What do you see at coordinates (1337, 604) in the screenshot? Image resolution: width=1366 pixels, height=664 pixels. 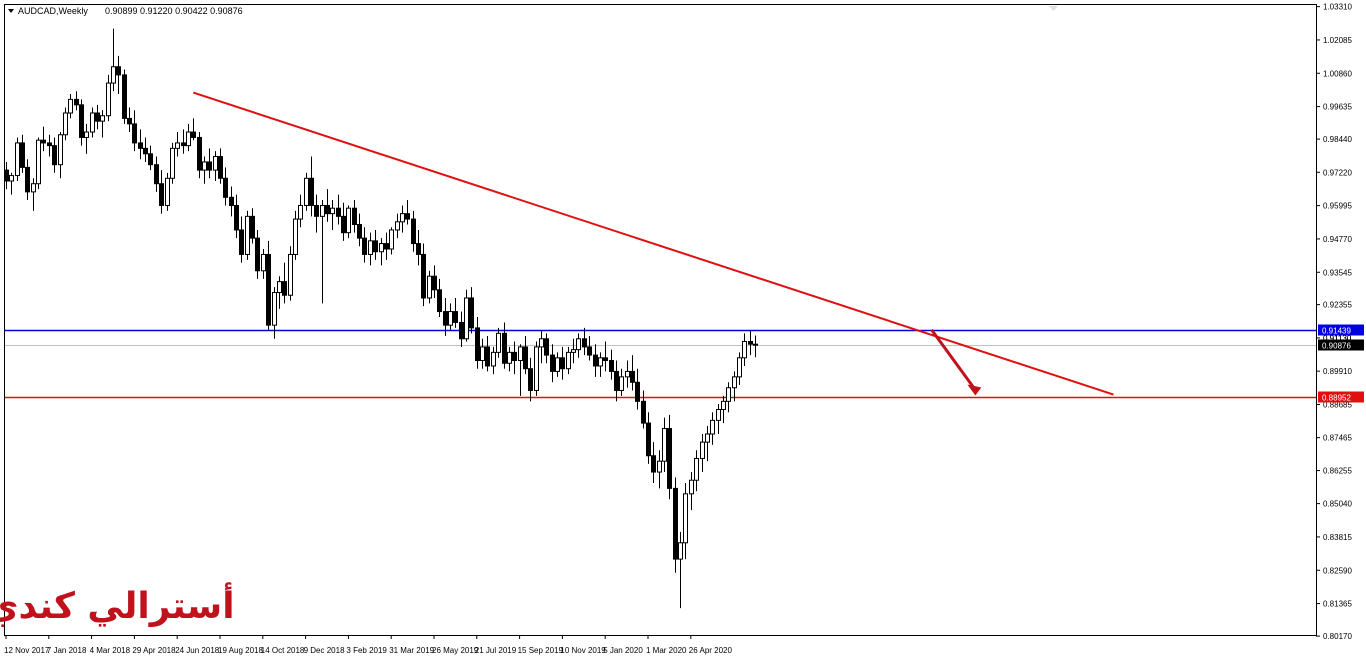 I see `price-tick-label: 0.81365` at bounding box center [1337, 604].